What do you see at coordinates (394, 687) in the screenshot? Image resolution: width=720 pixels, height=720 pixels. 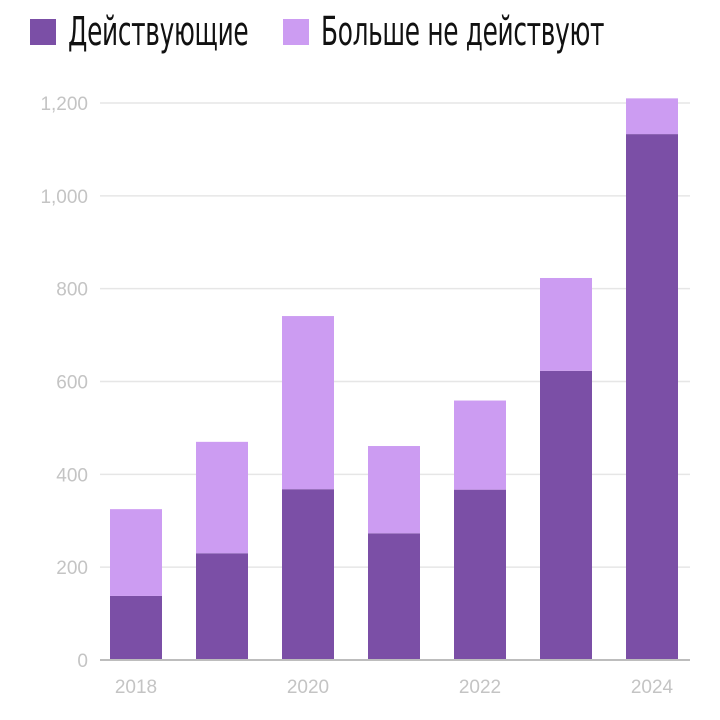 I see `x-axis-tick-labels: 2018 2020 2022 2024` at bounding box center [394, 687].